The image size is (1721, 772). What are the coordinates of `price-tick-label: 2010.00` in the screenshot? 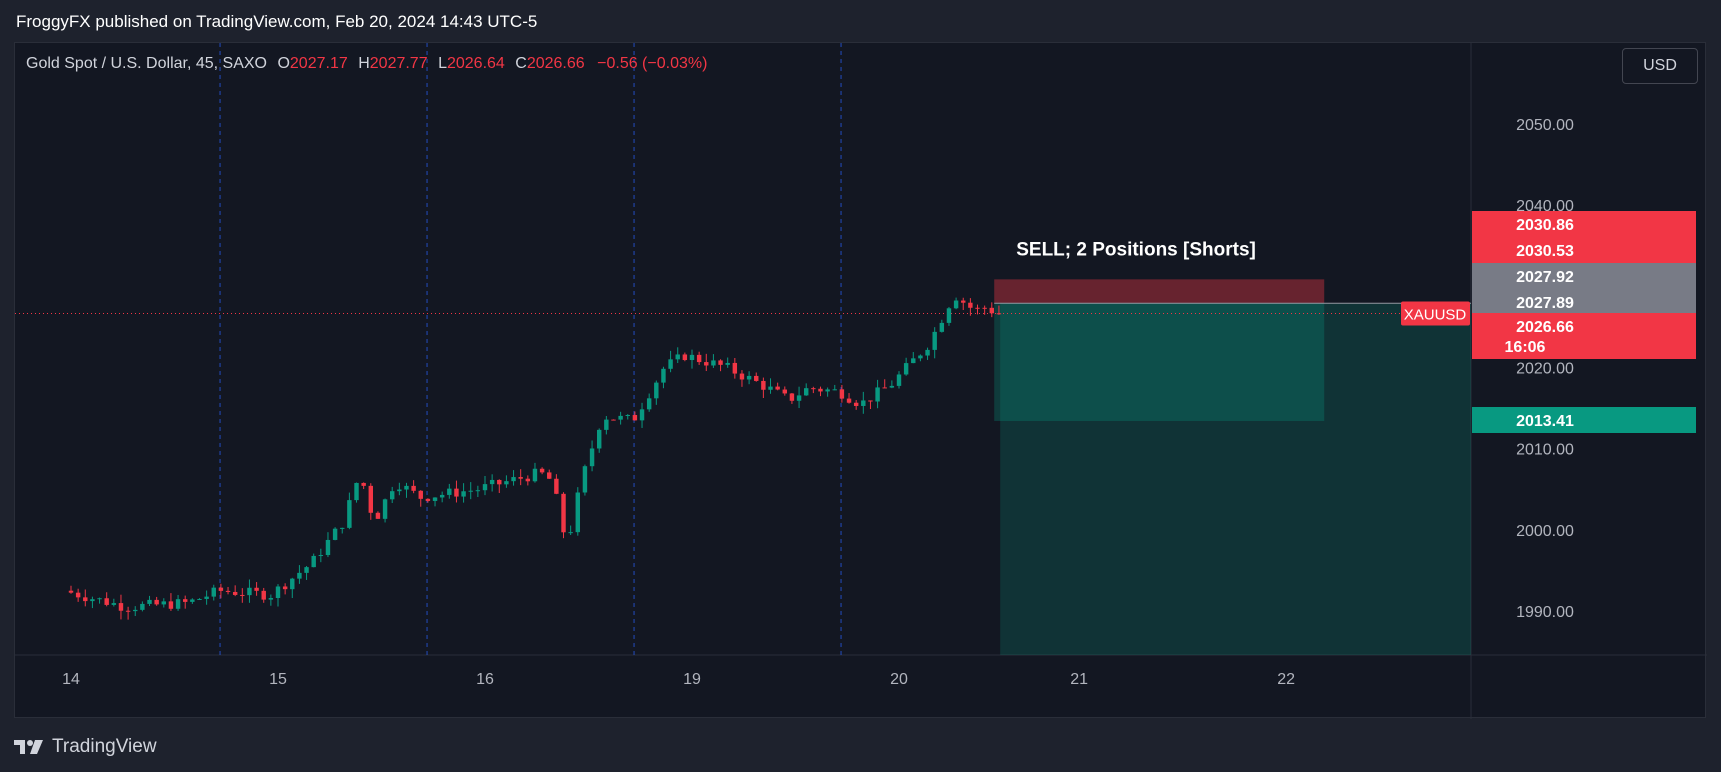 It's located at (1545, 450).